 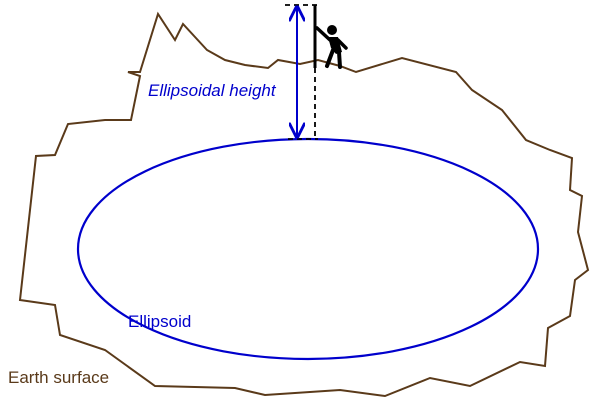 What do you see at coordinates (159, 321) in the screenshot?
I see `ellipsoid-label: Ellipsoid` at bounding box center [159, 321].